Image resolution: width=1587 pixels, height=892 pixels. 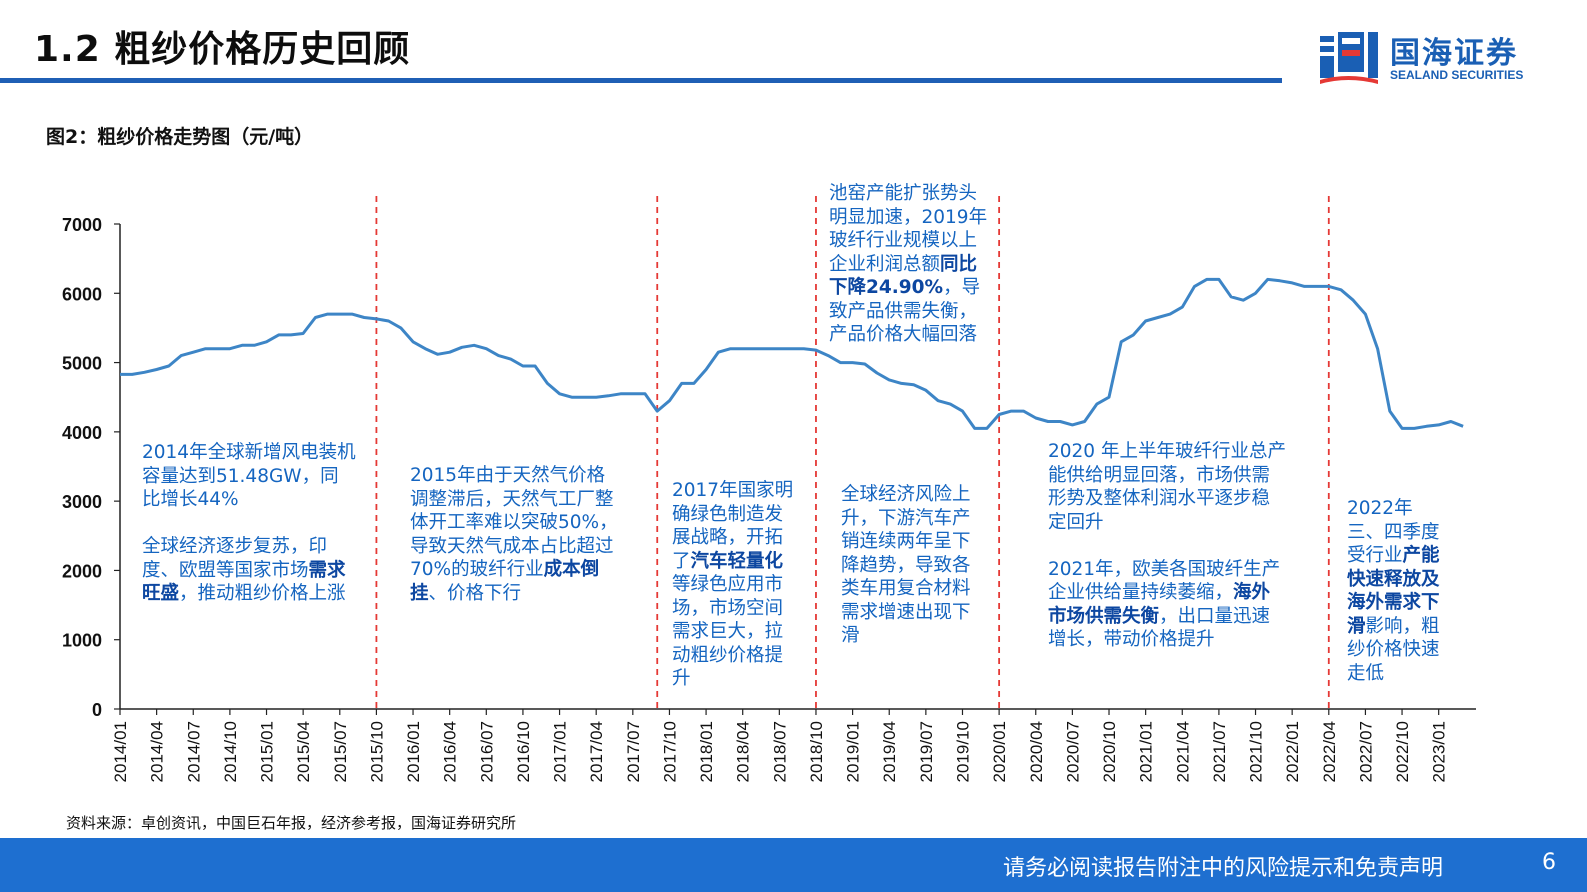 I want to click on annotation-text: ，出口量迅速增长，带动价格提升, so click(x=1159, y=628).